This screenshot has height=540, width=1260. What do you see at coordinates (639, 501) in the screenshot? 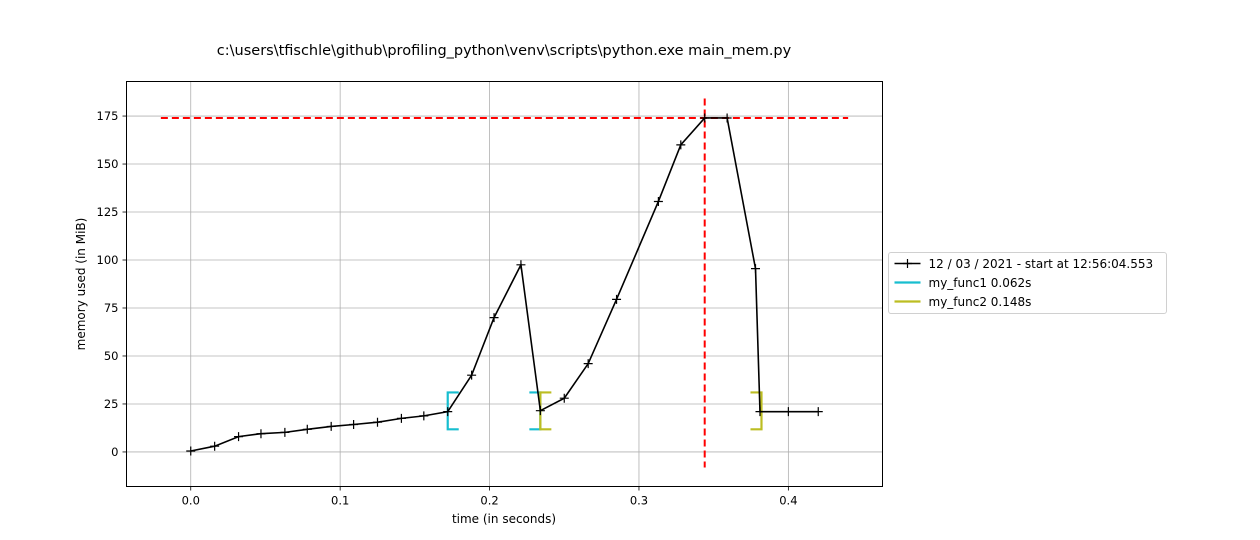
I see `x-tick-label: 0.3` at bounding box center [639, 501].